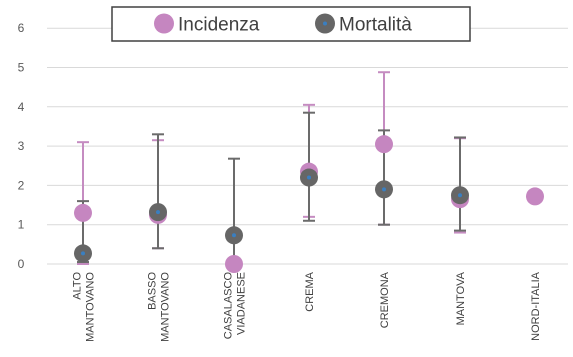 This screenshot has height=357, width=573. I want to click on y-axis-ticks: 0 1 2 3 4 5 6, so click(21, 146).